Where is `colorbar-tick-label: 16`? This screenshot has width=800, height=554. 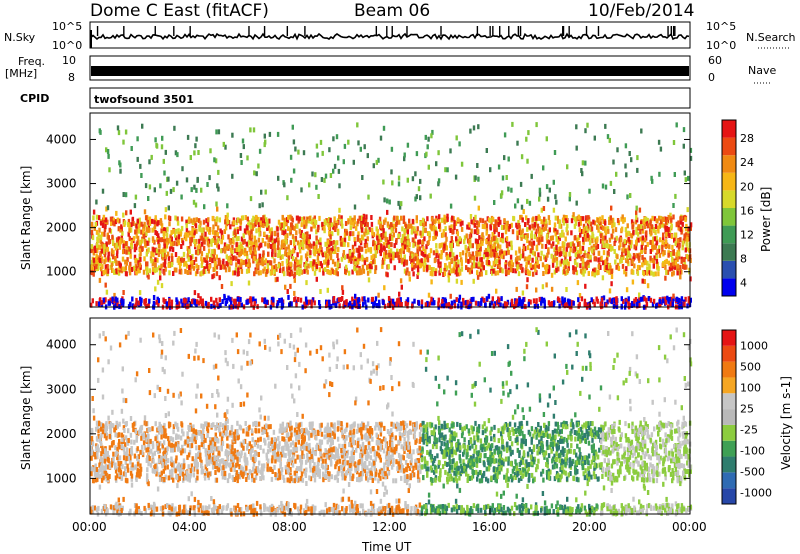
colorbar-tick-label: 16 is located at coordinates (747, 210).